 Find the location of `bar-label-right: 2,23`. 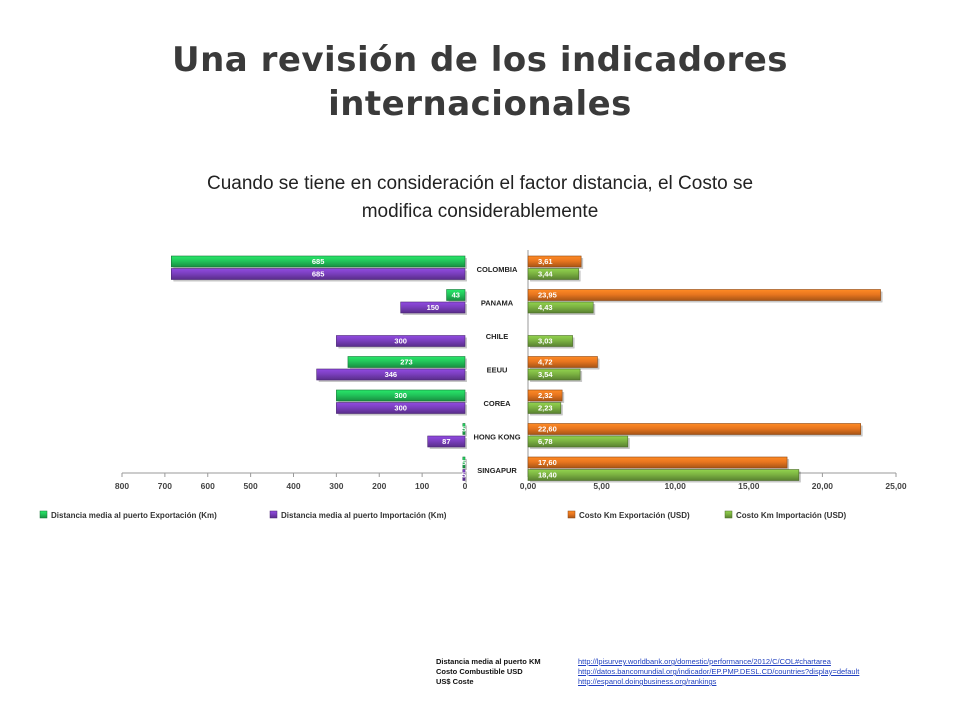

bar-label-right: 2,23 is located at coordinates (545, 408).